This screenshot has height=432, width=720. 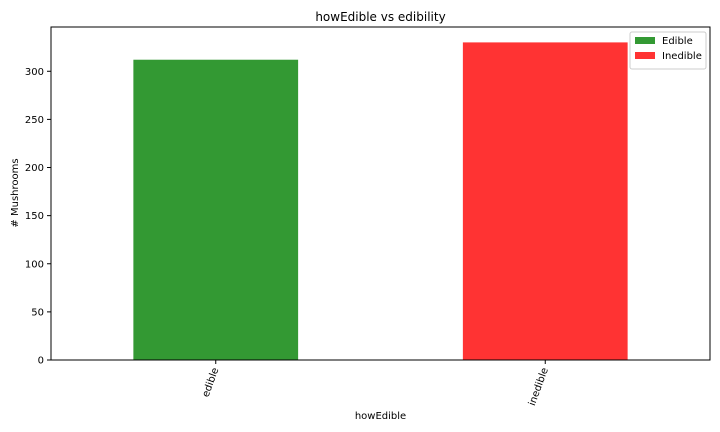 What do you see at coordinates (380, 17) in the screenshot?
I see `chart-title: howEdible vs edibility` at bounding box center [380, 17].